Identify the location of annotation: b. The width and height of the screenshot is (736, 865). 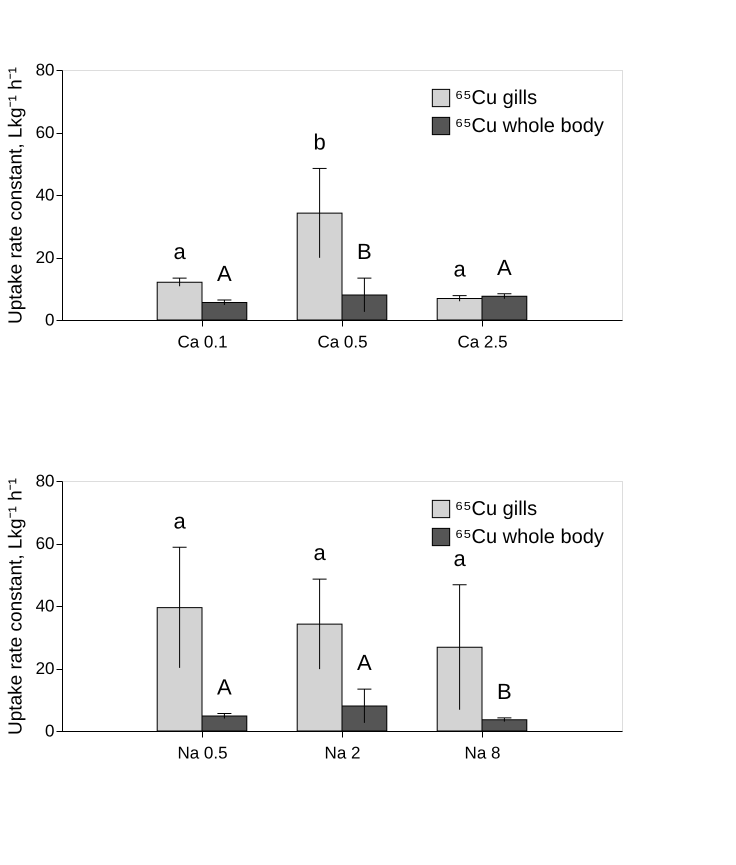
(319, 141).